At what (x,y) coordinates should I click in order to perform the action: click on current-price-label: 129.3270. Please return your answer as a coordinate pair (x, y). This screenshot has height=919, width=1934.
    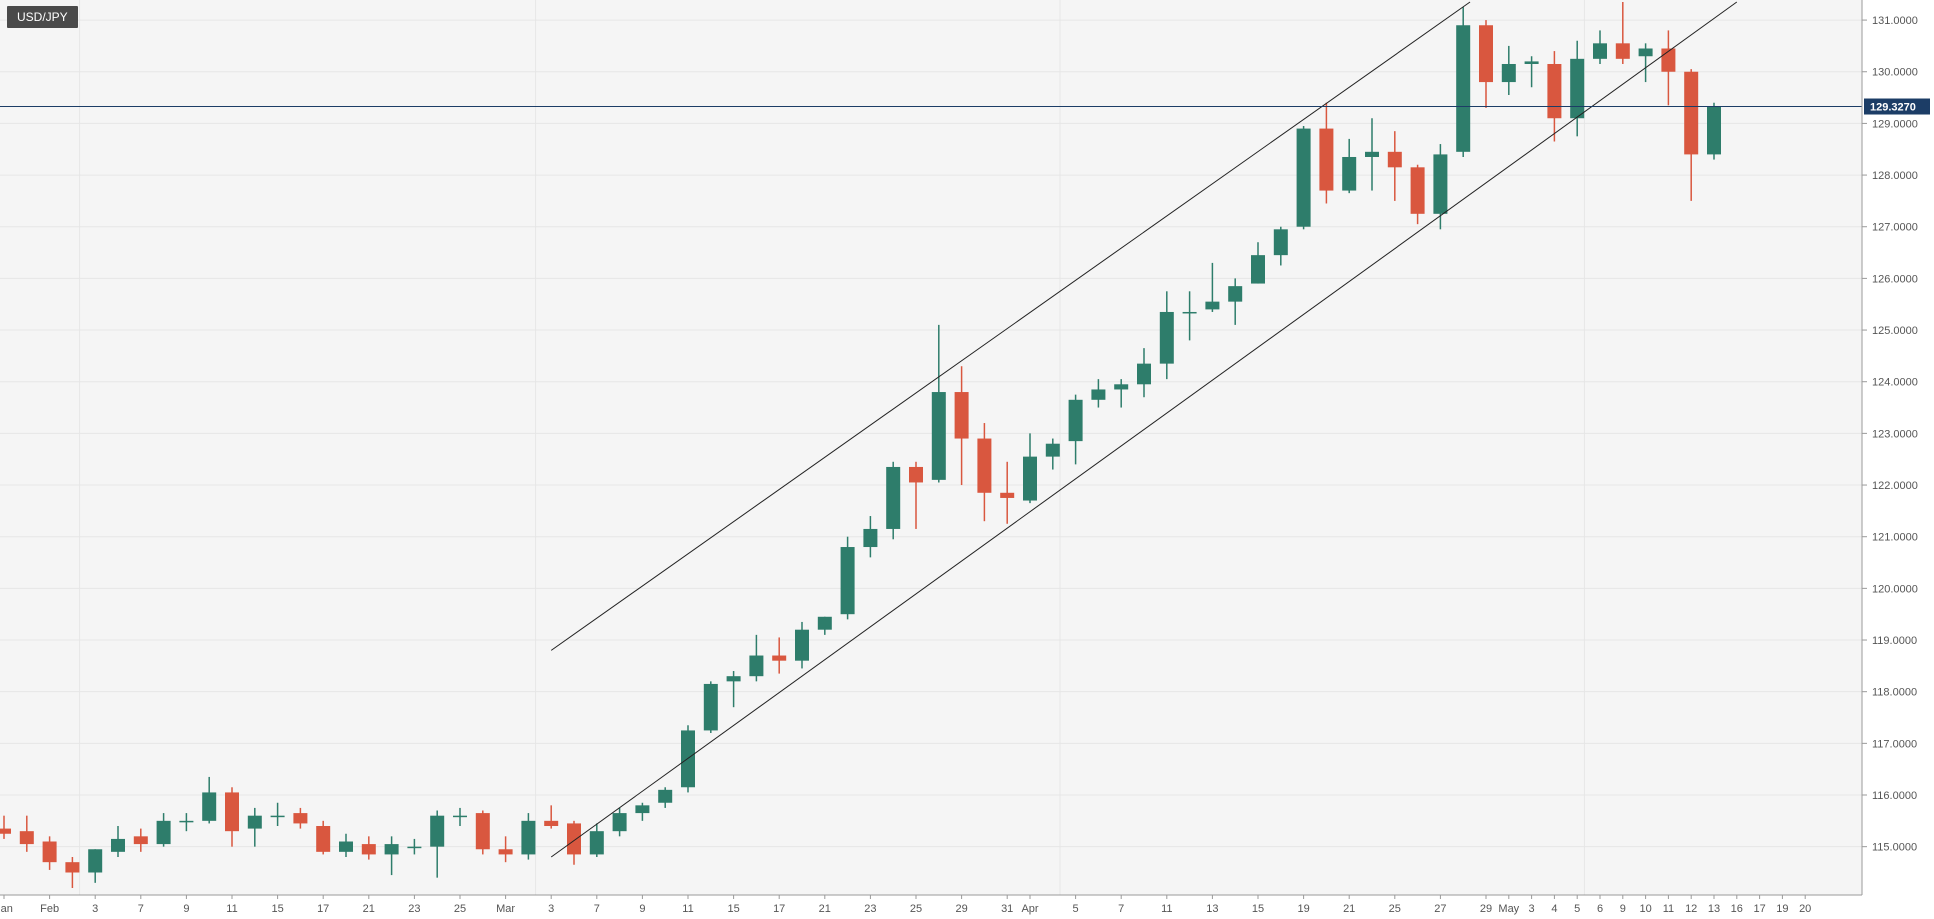
    Looking at the image, I should click on (1893, 108).